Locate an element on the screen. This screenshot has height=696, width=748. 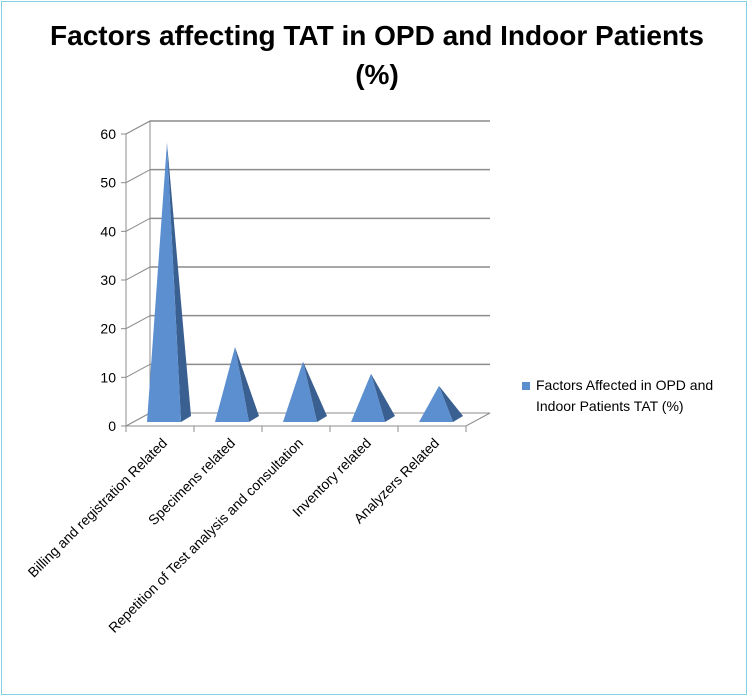
legend-swatch is located at coordinates (526, 386).